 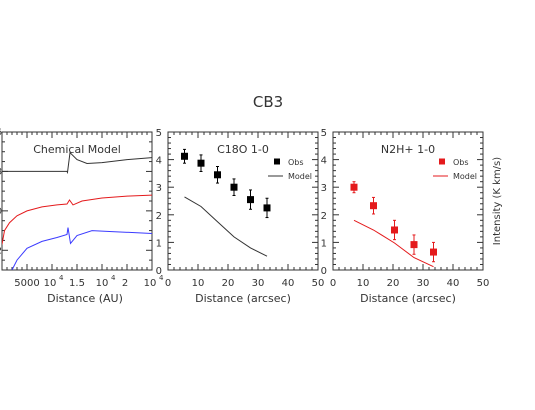 What do you see at coordinates (243, 149) in the screenshot?
I see `c18o-panel-title: C18O 1-0` at bounding box center [243, 149].